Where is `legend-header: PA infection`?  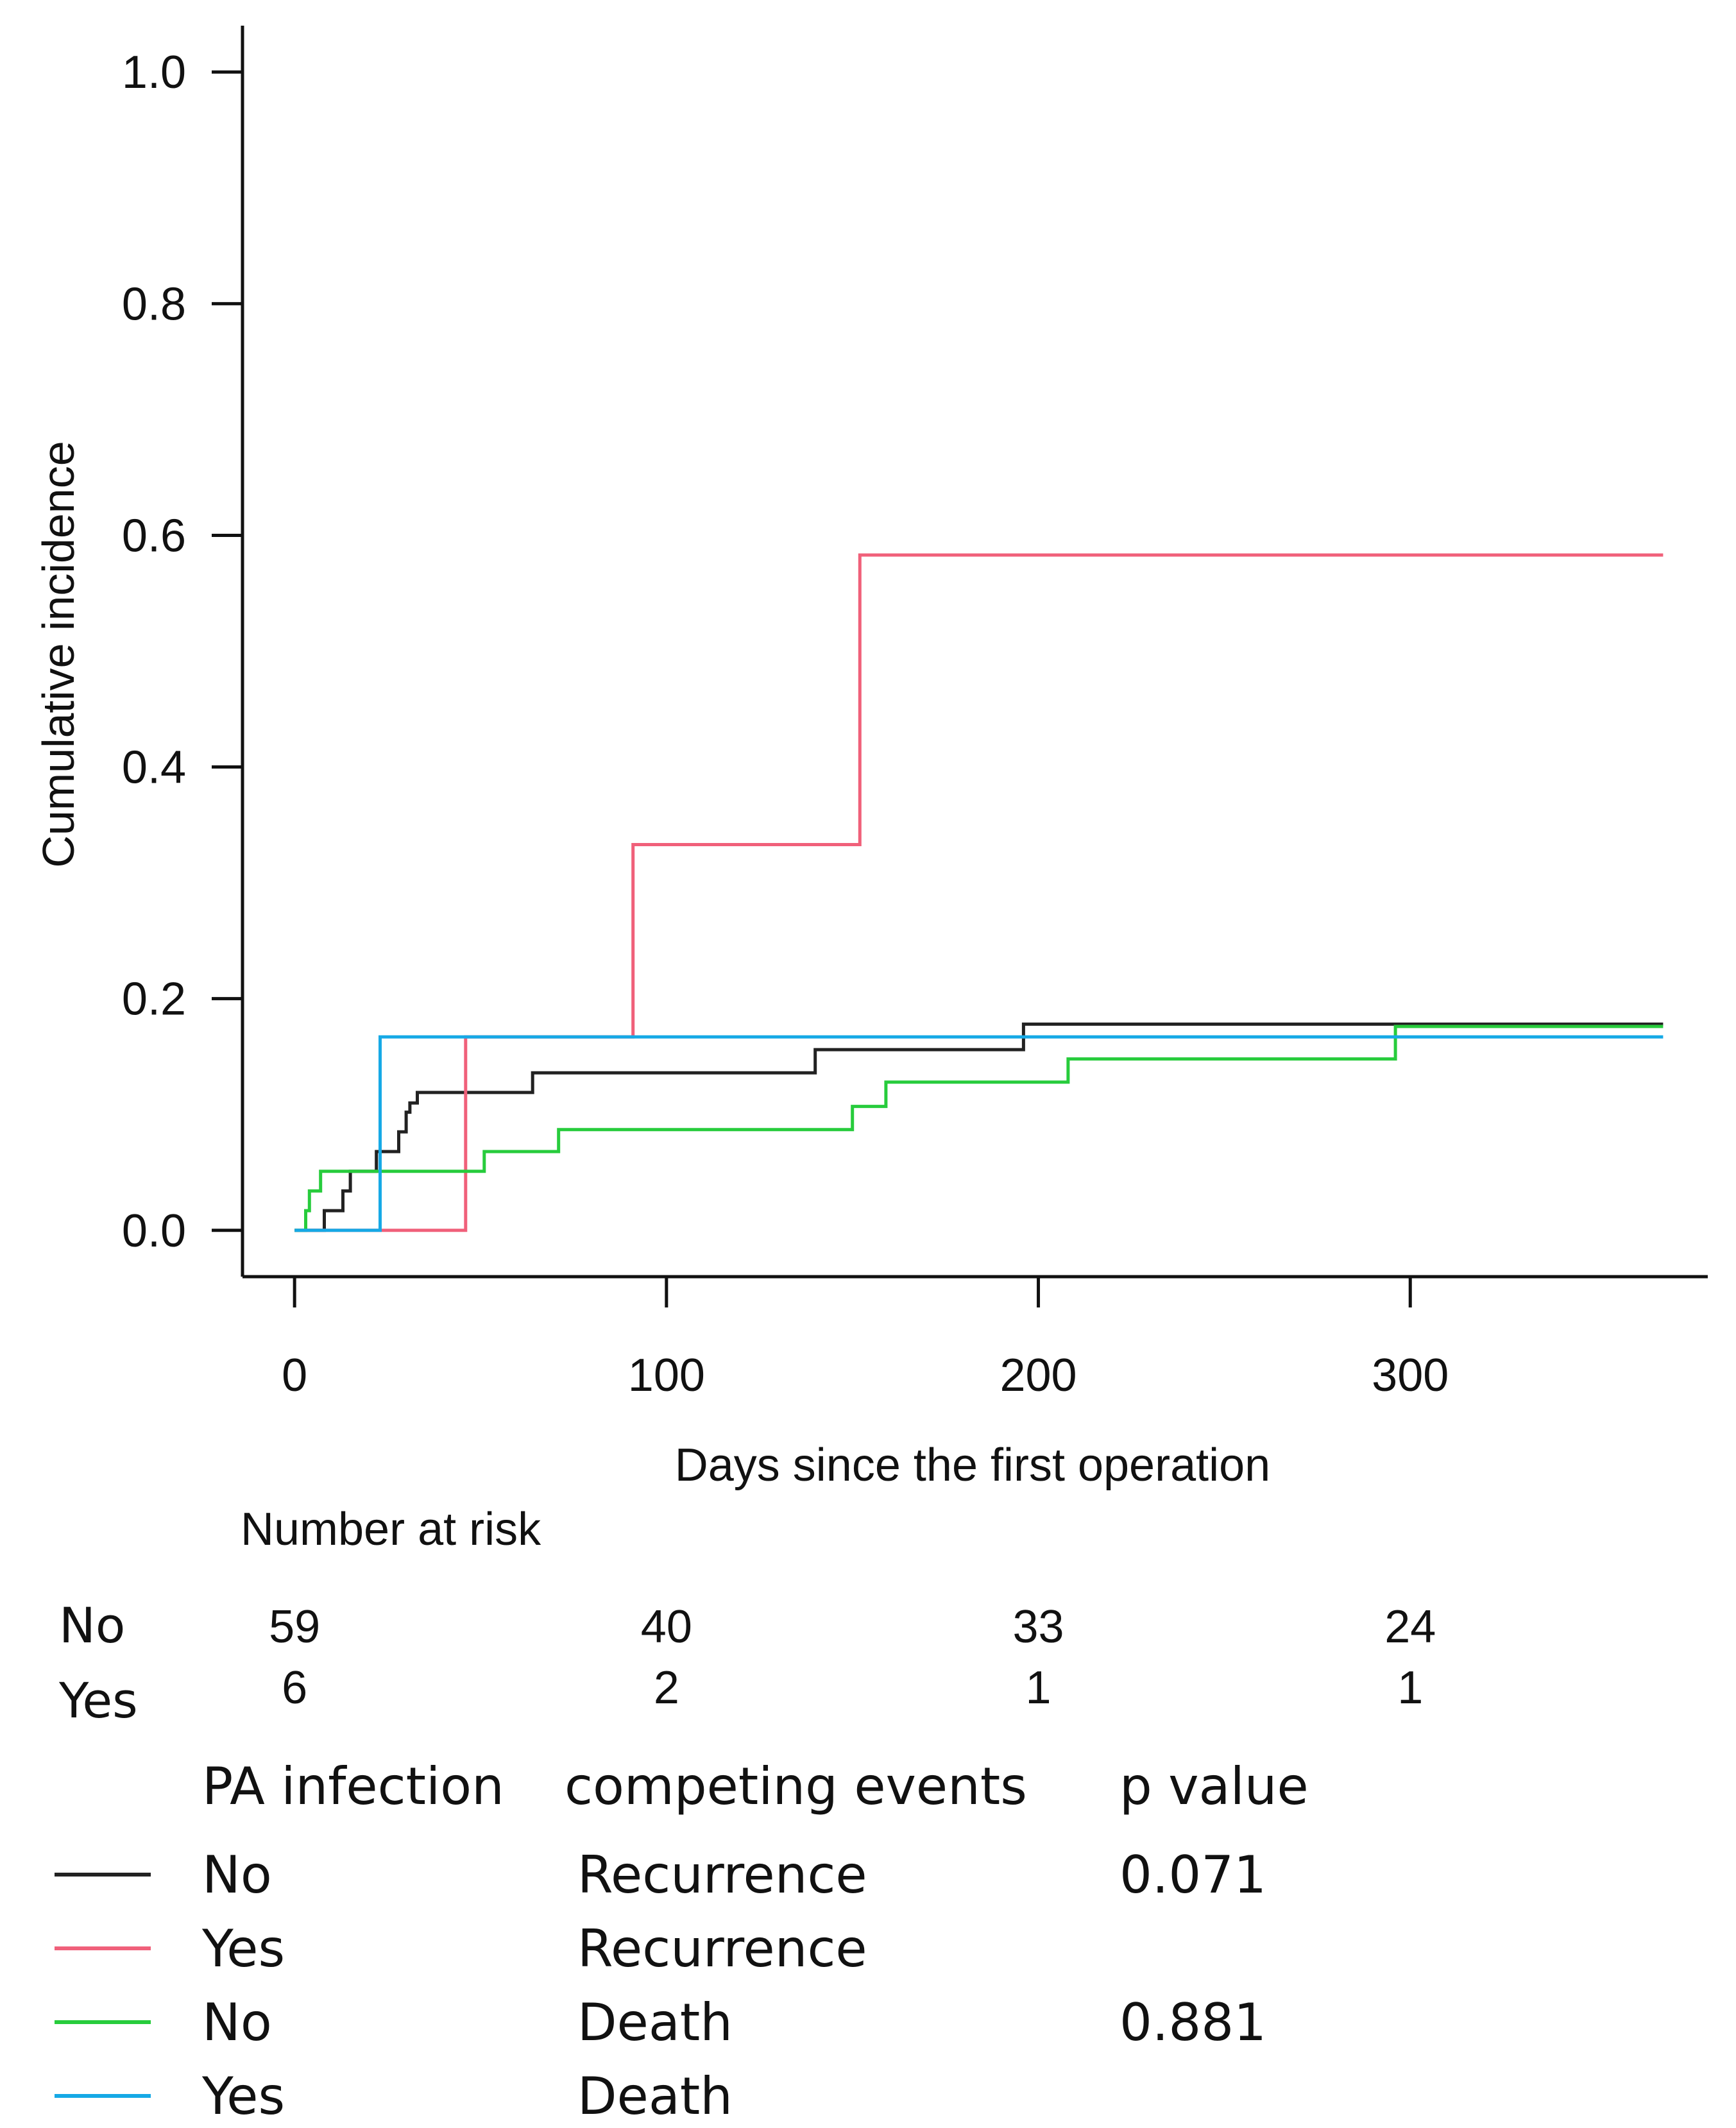 legend-header: PA infection is located at coordinates (353, 1786).